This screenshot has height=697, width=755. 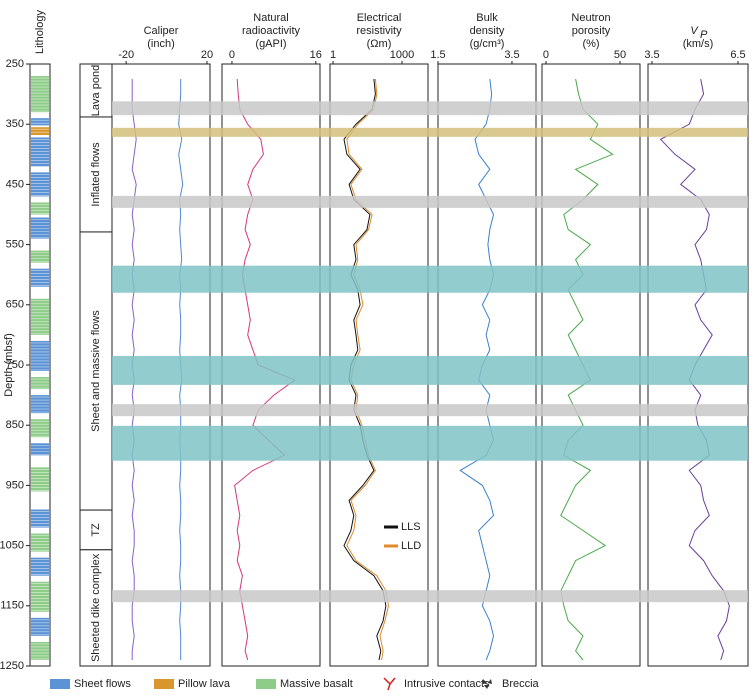 I want to click on depth-tick-label: 850, so click(x=15, y=425).